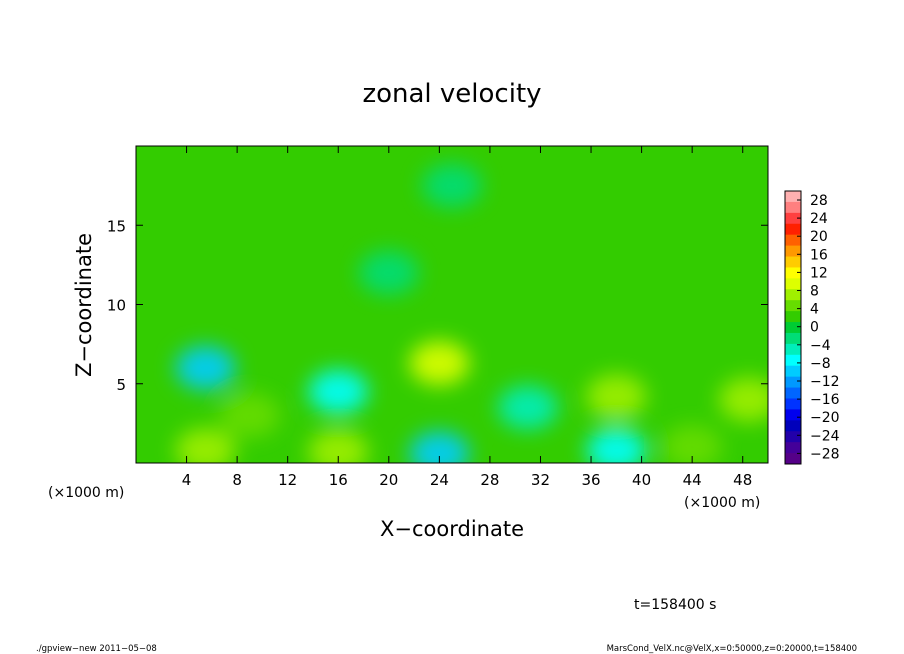  What do you see at coordinates (237, 480) in the screenshot?
I see `x-tick-label: 8` at bounding box center [237, 480].